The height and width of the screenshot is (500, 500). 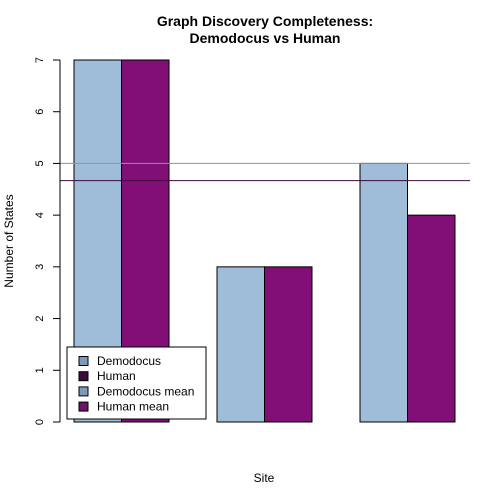 I want to click on chart-title-line2: Demodocus vs Human, so click(x=265, y=38).